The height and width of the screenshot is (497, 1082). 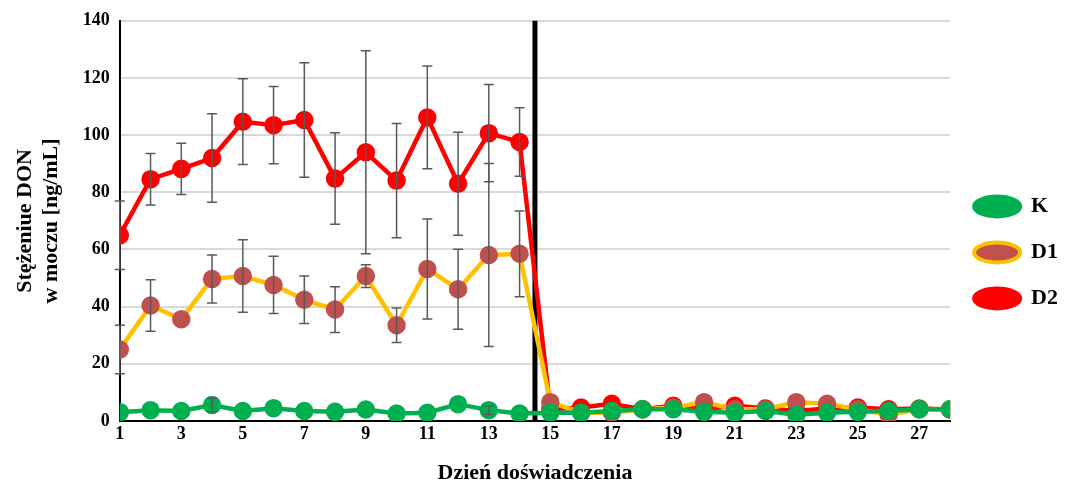 What do you see at coordinates (427, 433) in the screenshot?
I see `x-tick-label: 11` at bounding box center [427, 433].